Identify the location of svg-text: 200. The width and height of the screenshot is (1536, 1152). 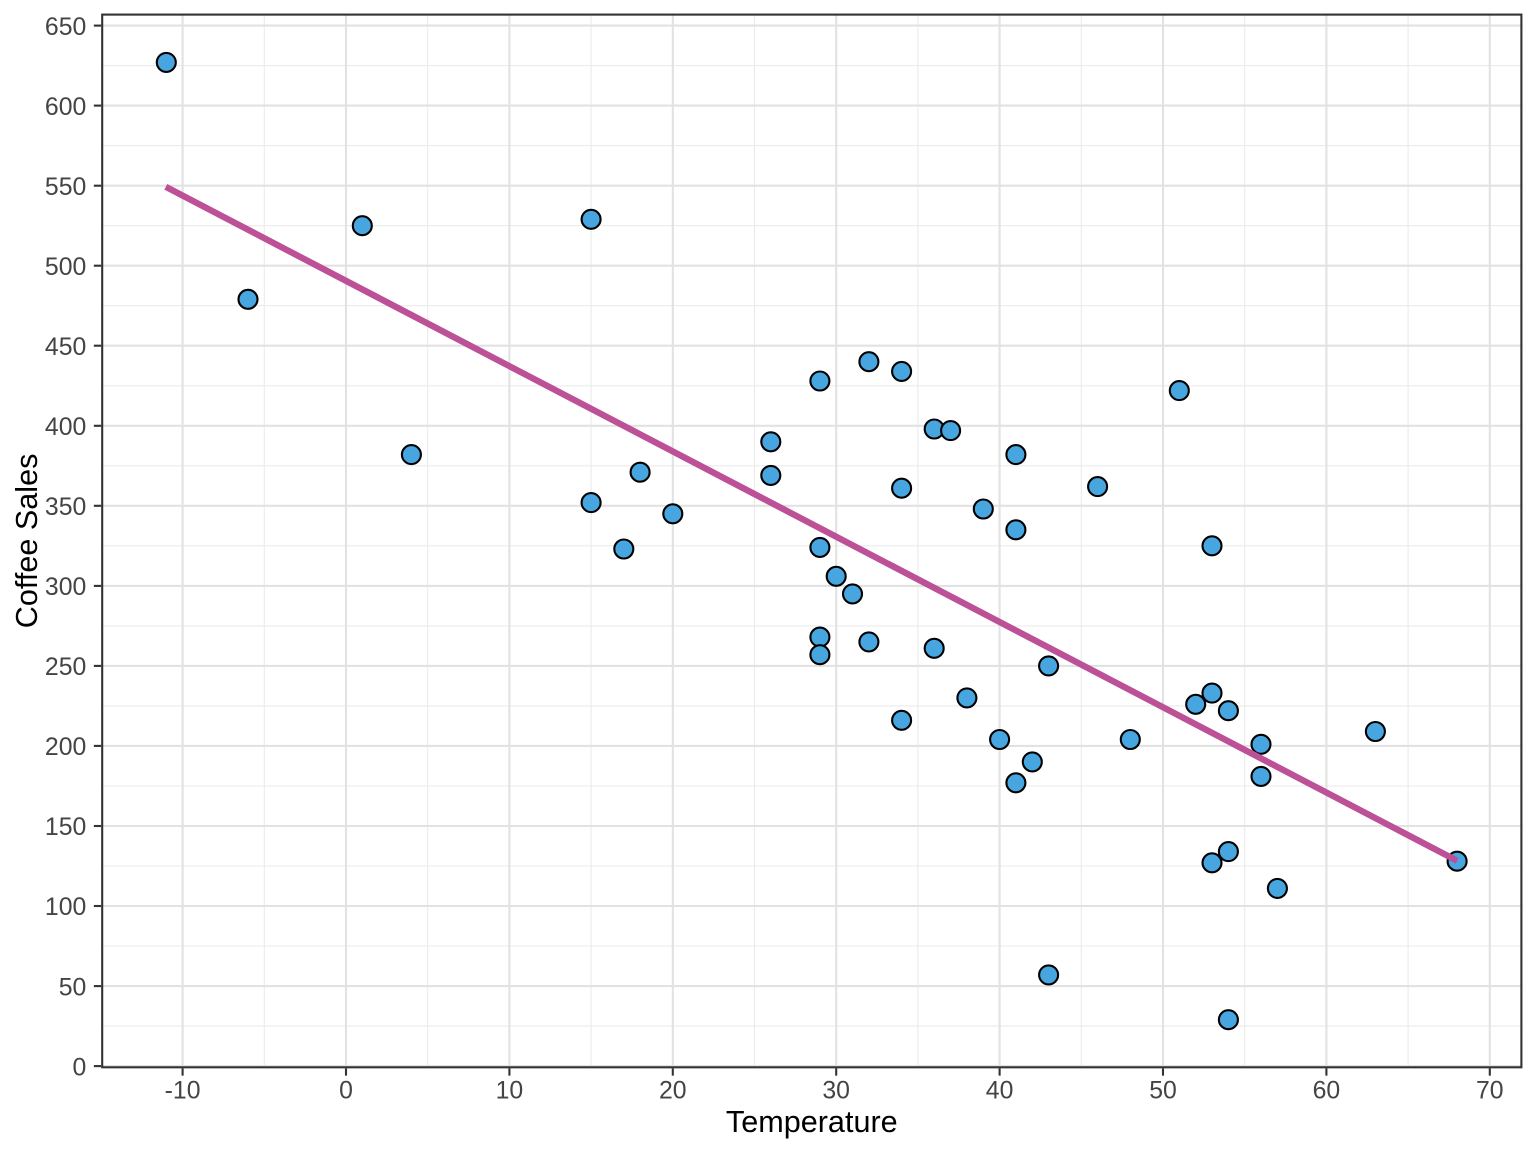
(65, 747).